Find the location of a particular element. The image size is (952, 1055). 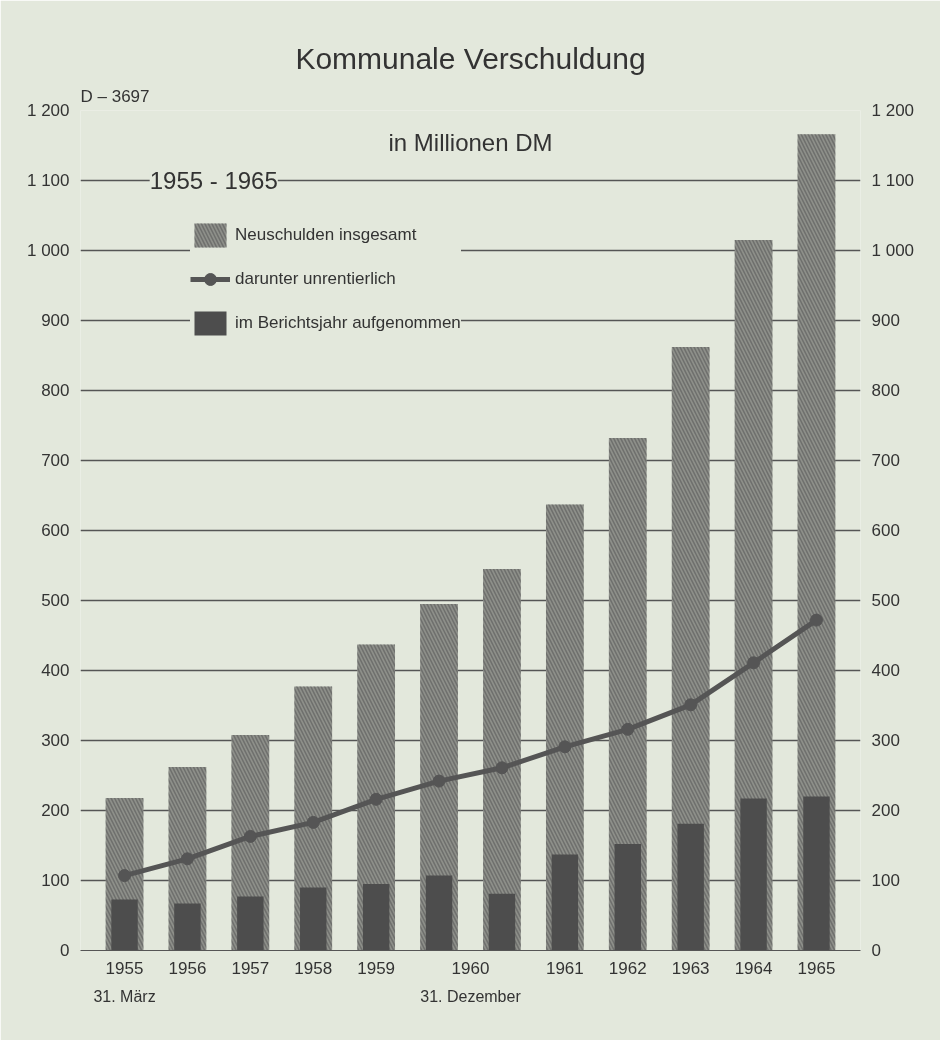

x-tick-label: 1962 is located at coordinates (627, 968).